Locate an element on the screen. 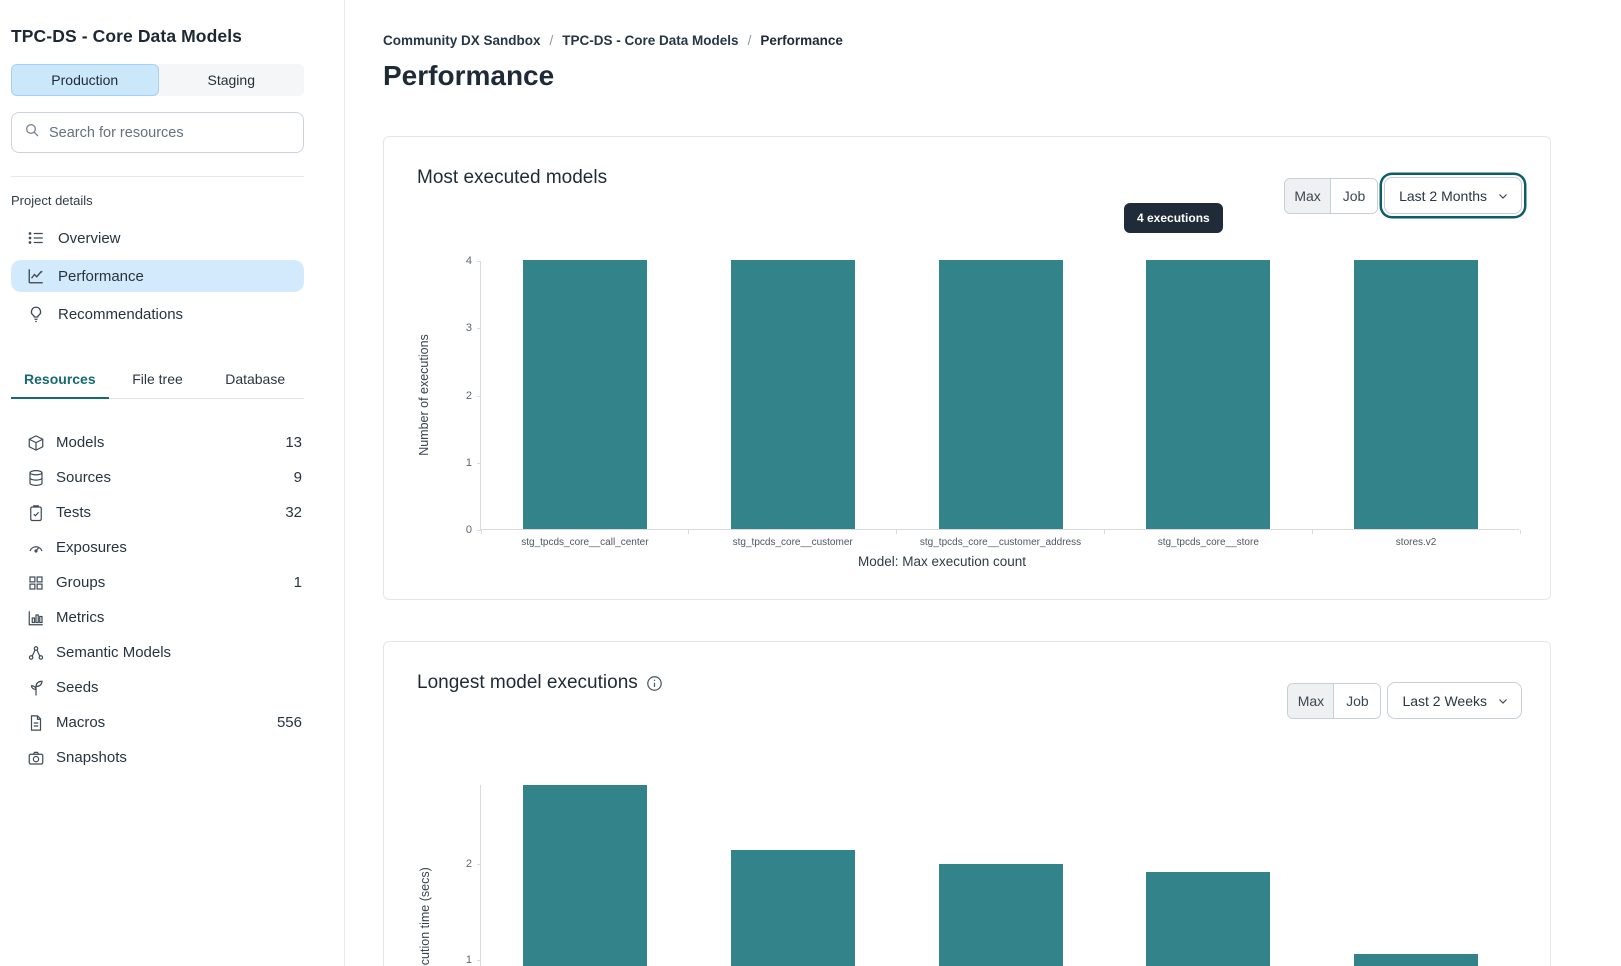 This screenshot has height=966, width=1621. resource-count: 1 is located at coordinates (297, 582).